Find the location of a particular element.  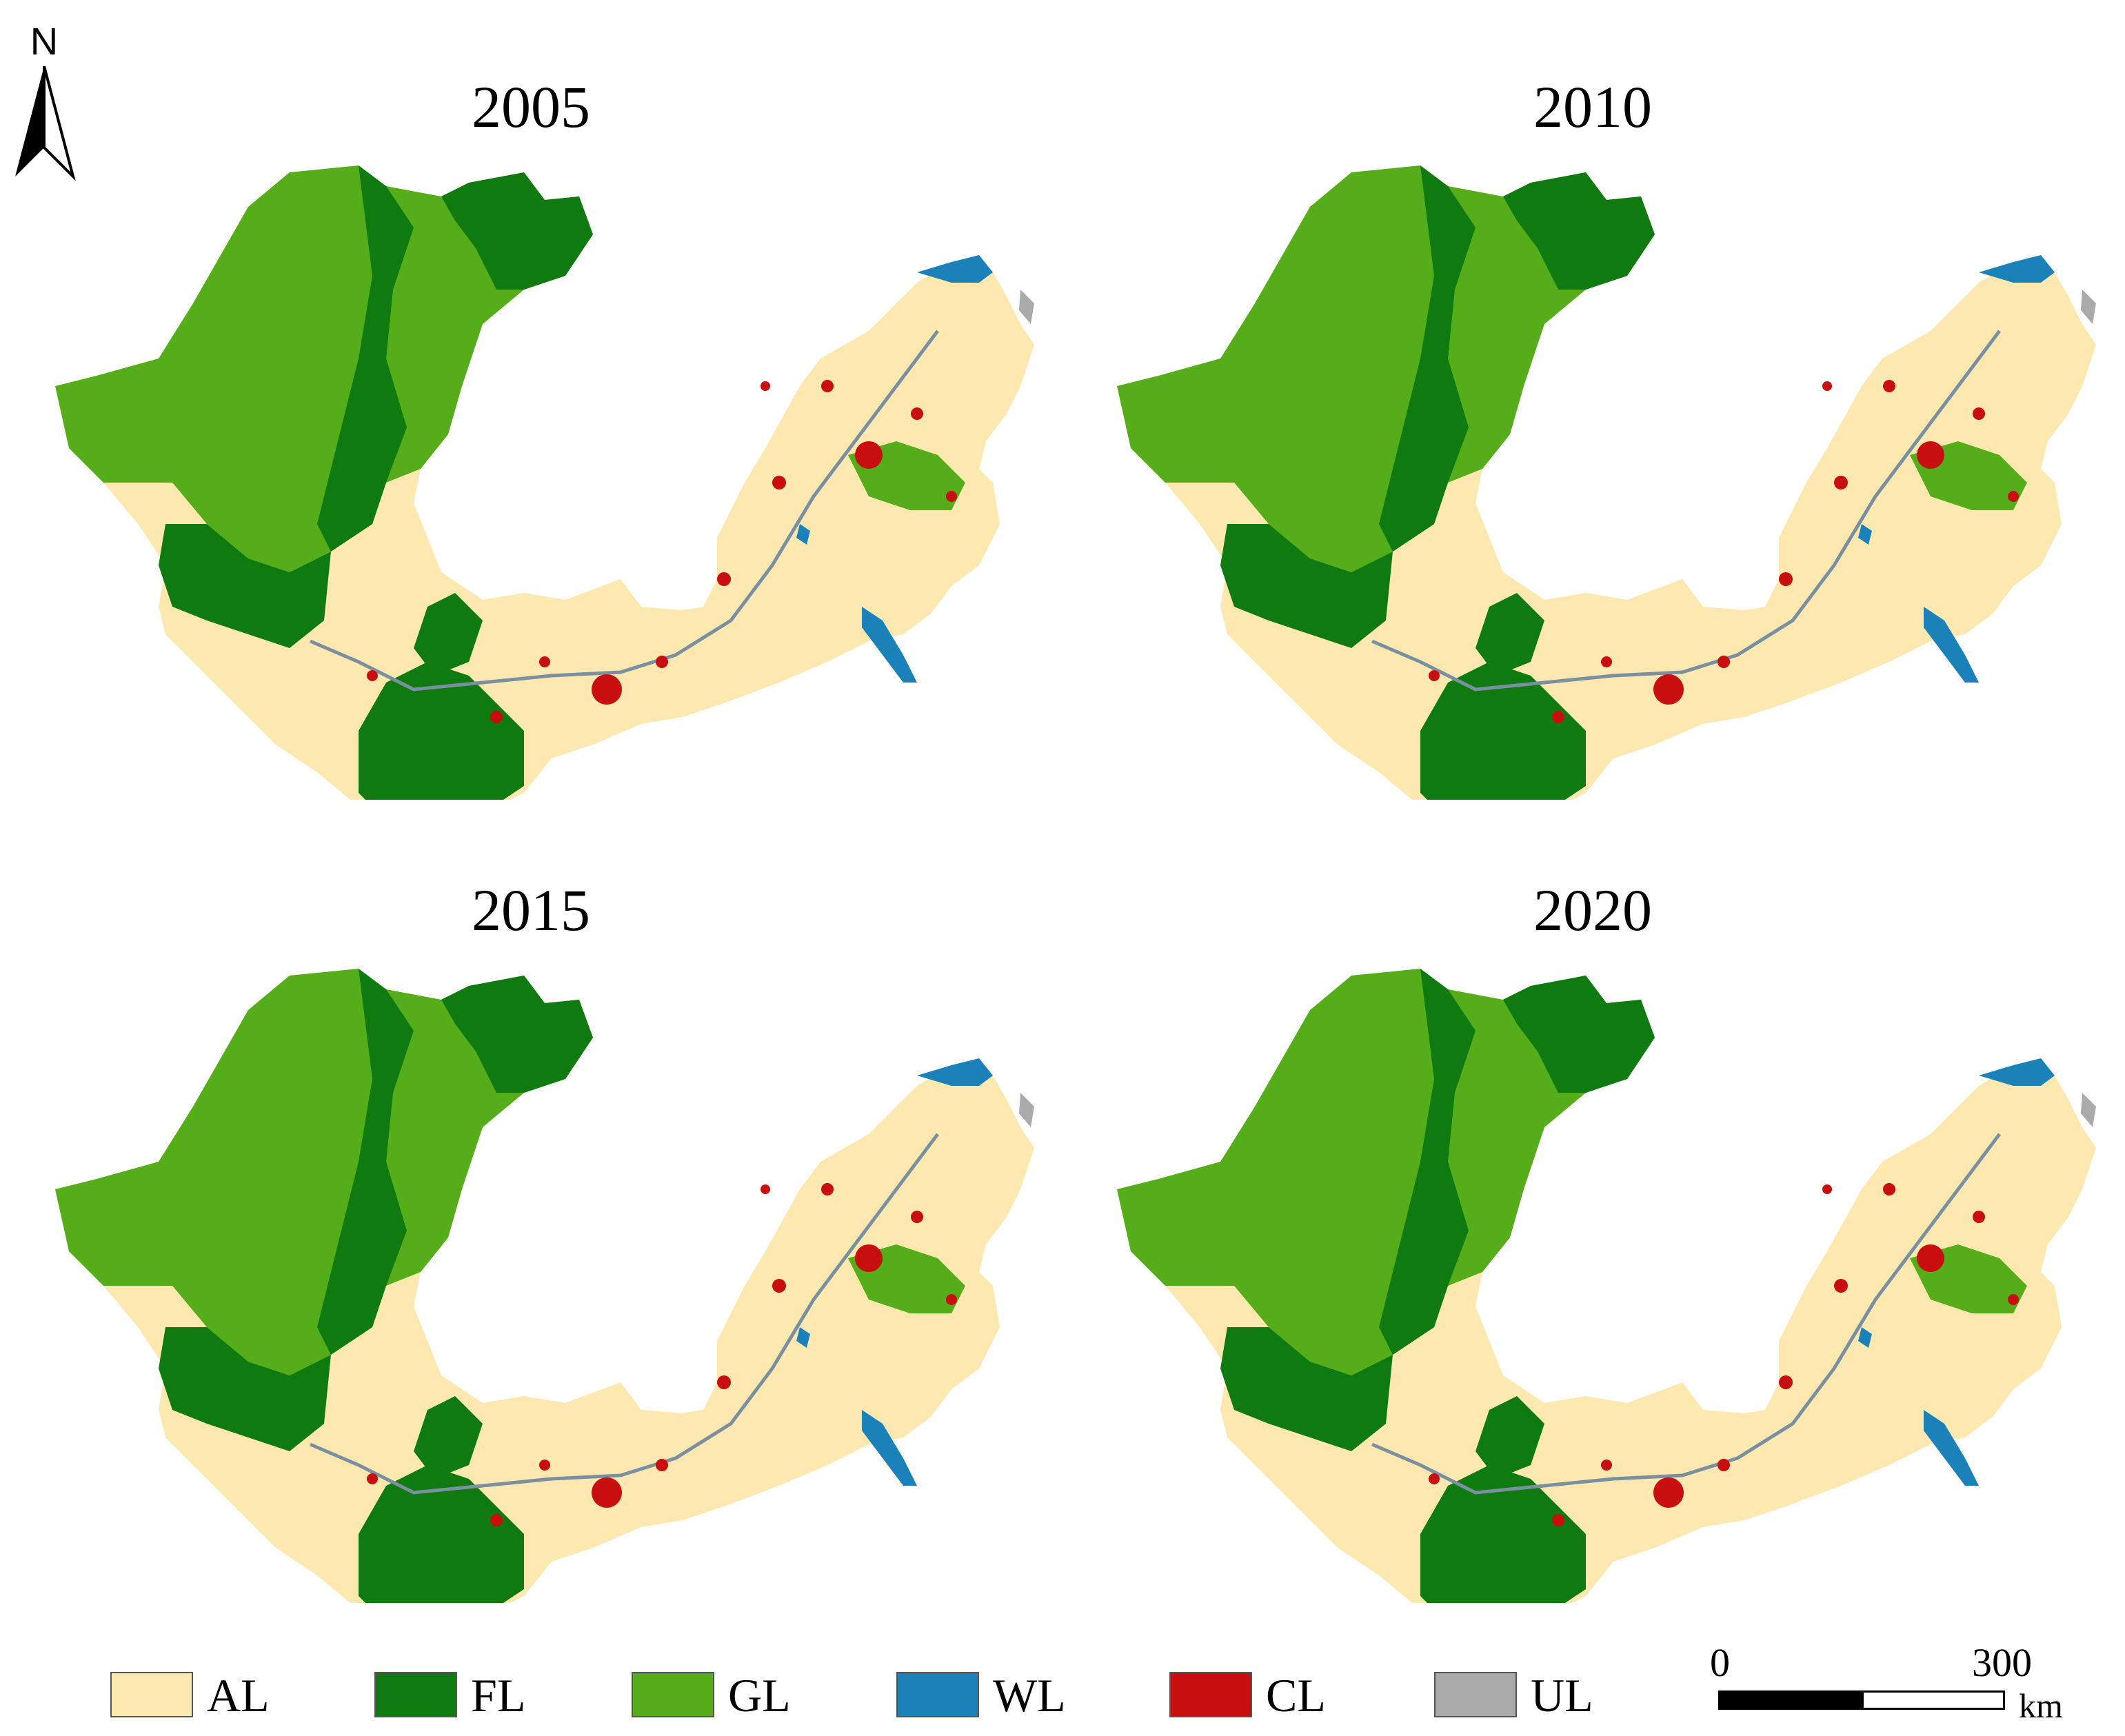

panel-title: 2010 is located at coordinates (1592, 107).